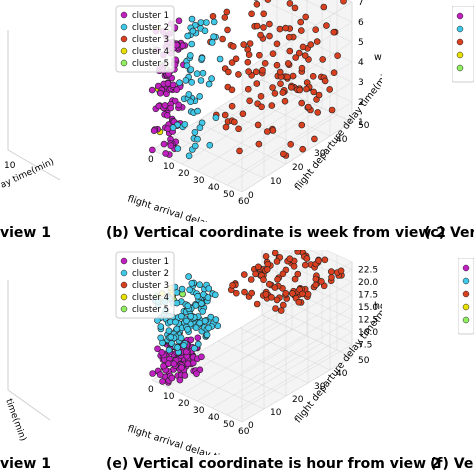 The width and height of the screenshot is (474, 474). Describe the element at coordinates (452, 464) in the screenshot. I see `caption-right-bottom: (f) Ve` at that location.